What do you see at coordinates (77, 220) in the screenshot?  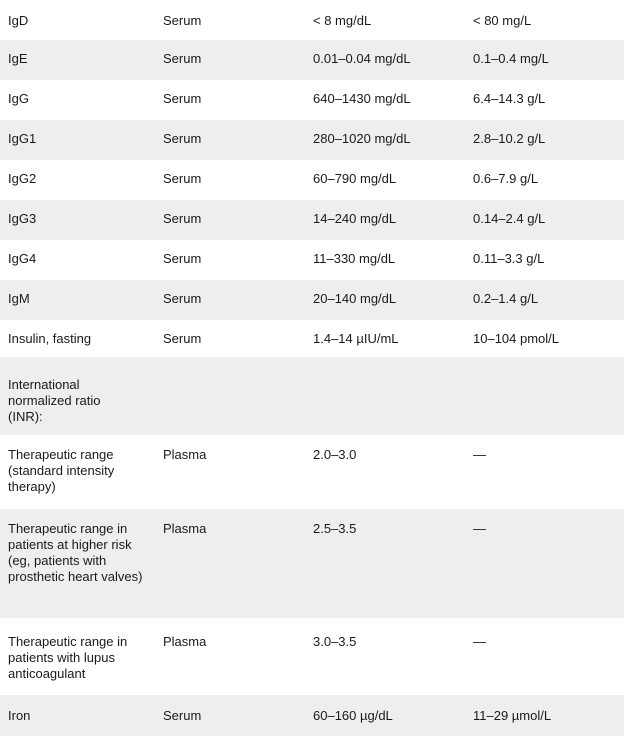 I see `test-name: IgG3` at bounding box center [77, 220].